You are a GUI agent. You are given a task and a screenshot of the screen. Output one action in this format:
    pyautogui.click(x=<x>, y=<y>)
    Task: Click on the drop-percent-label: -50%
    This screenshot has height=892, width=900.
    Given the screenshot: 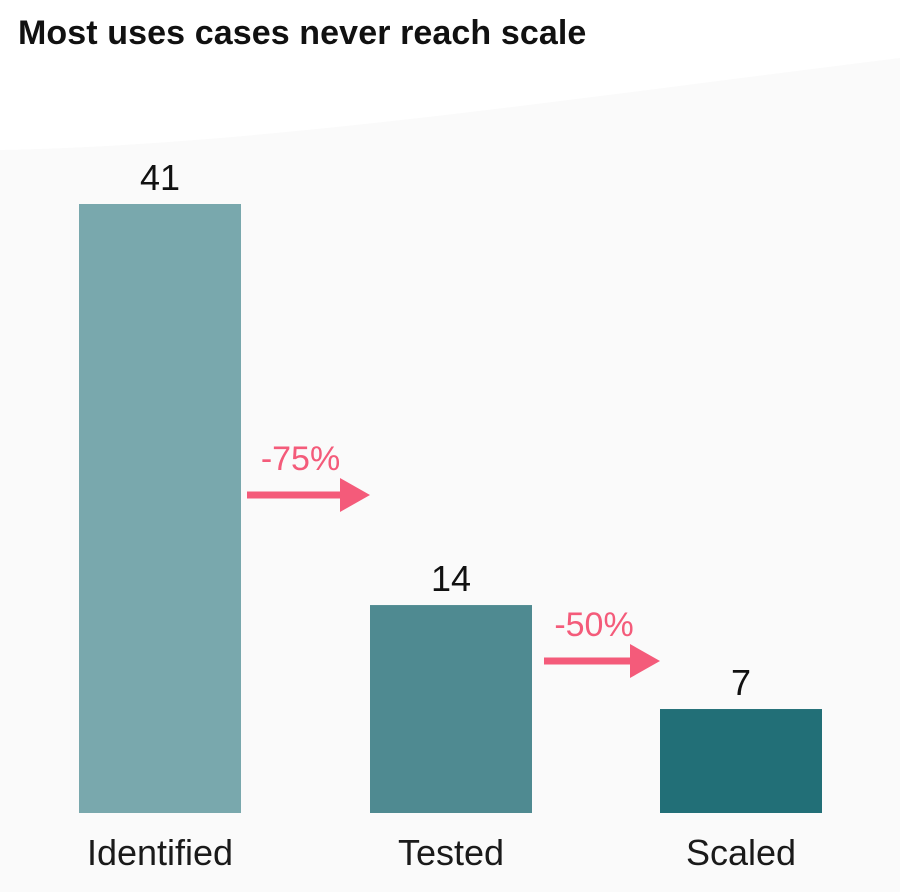 What is the action you would take?
    pyautogui.click(x=593, y=625)
    